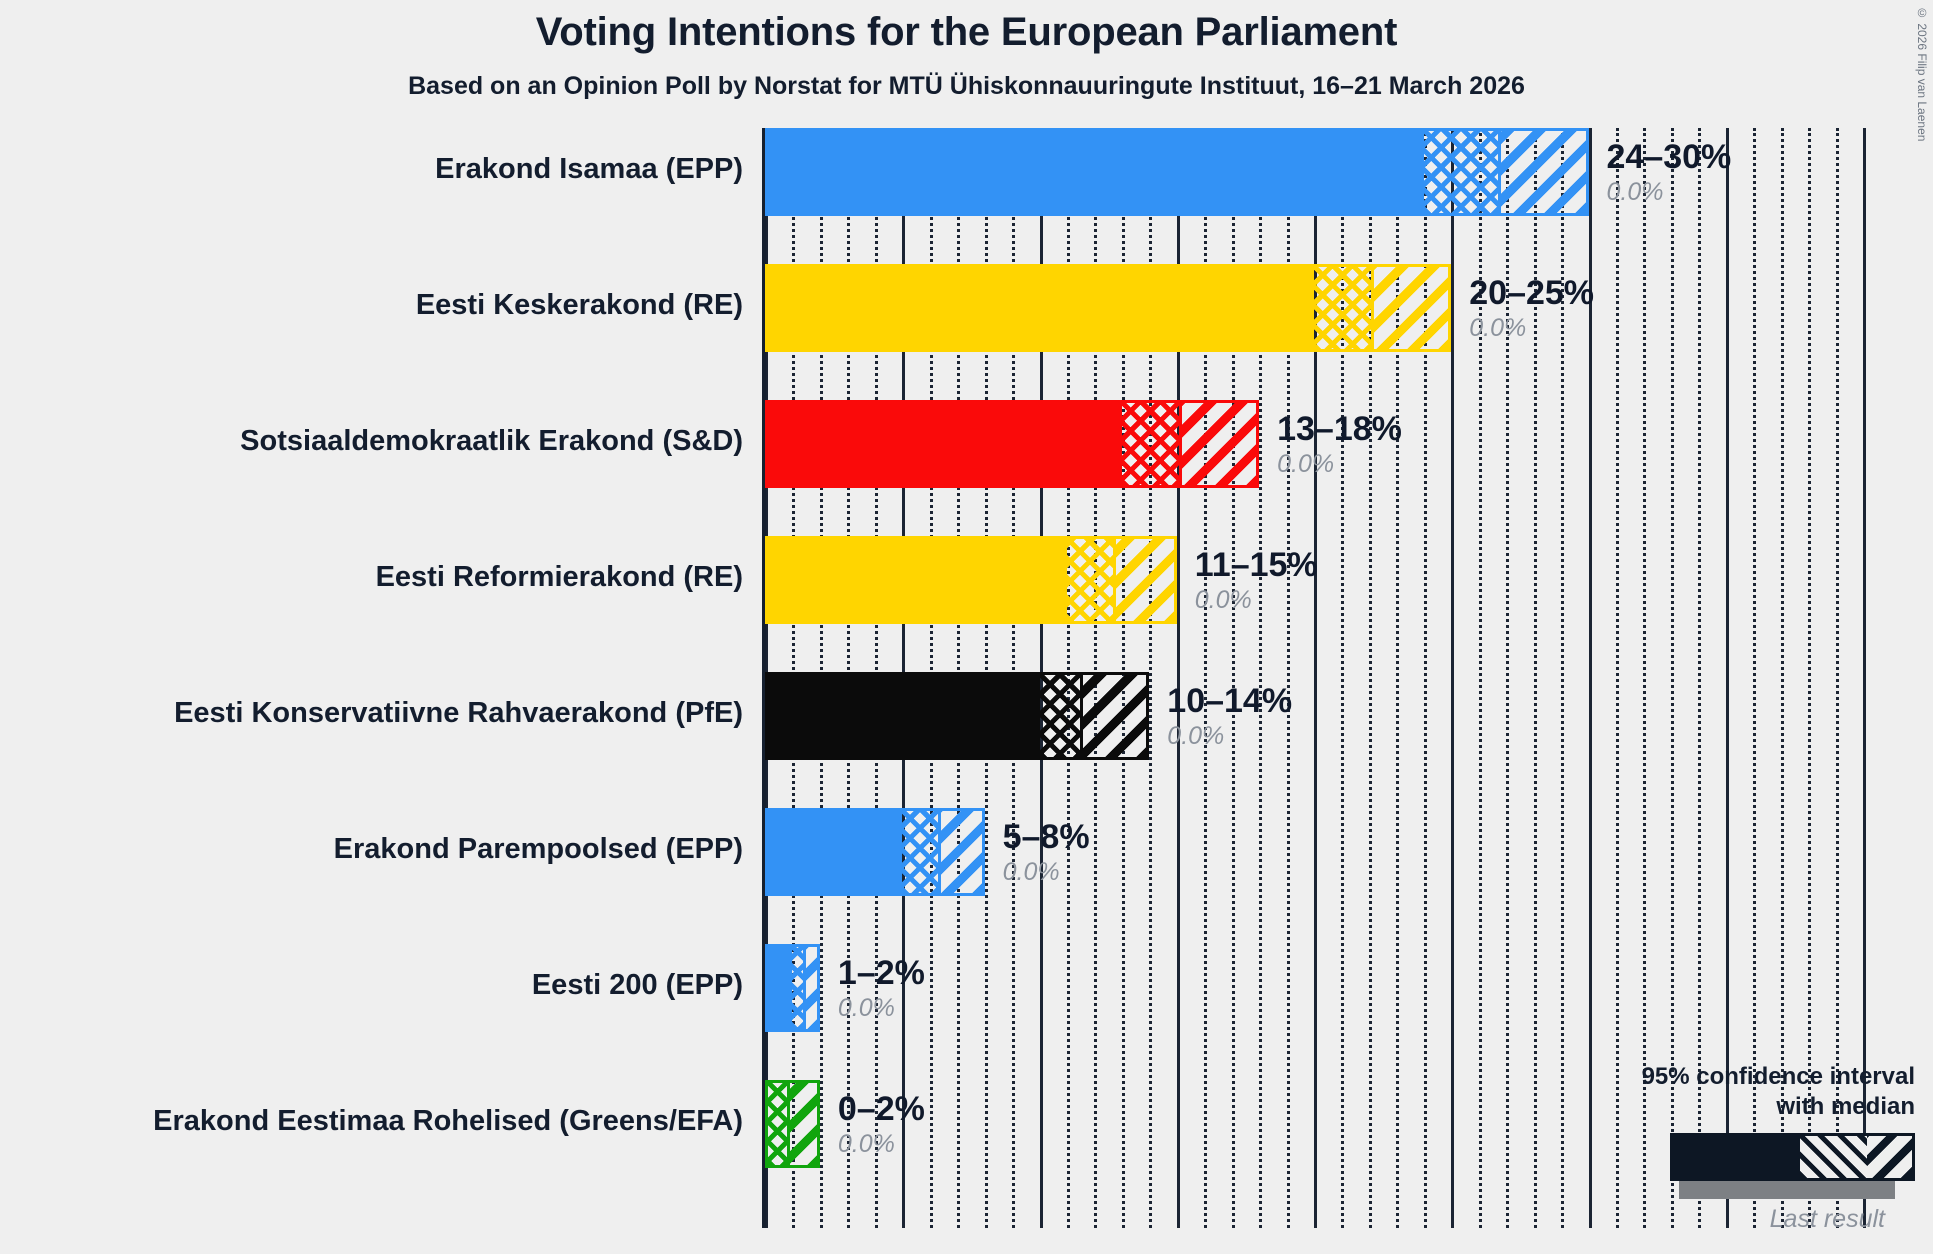 This screenshot has width=1933, height=1254. I want to click on bar-value-labels: 1–2% 0.0%, so click(881, 989).